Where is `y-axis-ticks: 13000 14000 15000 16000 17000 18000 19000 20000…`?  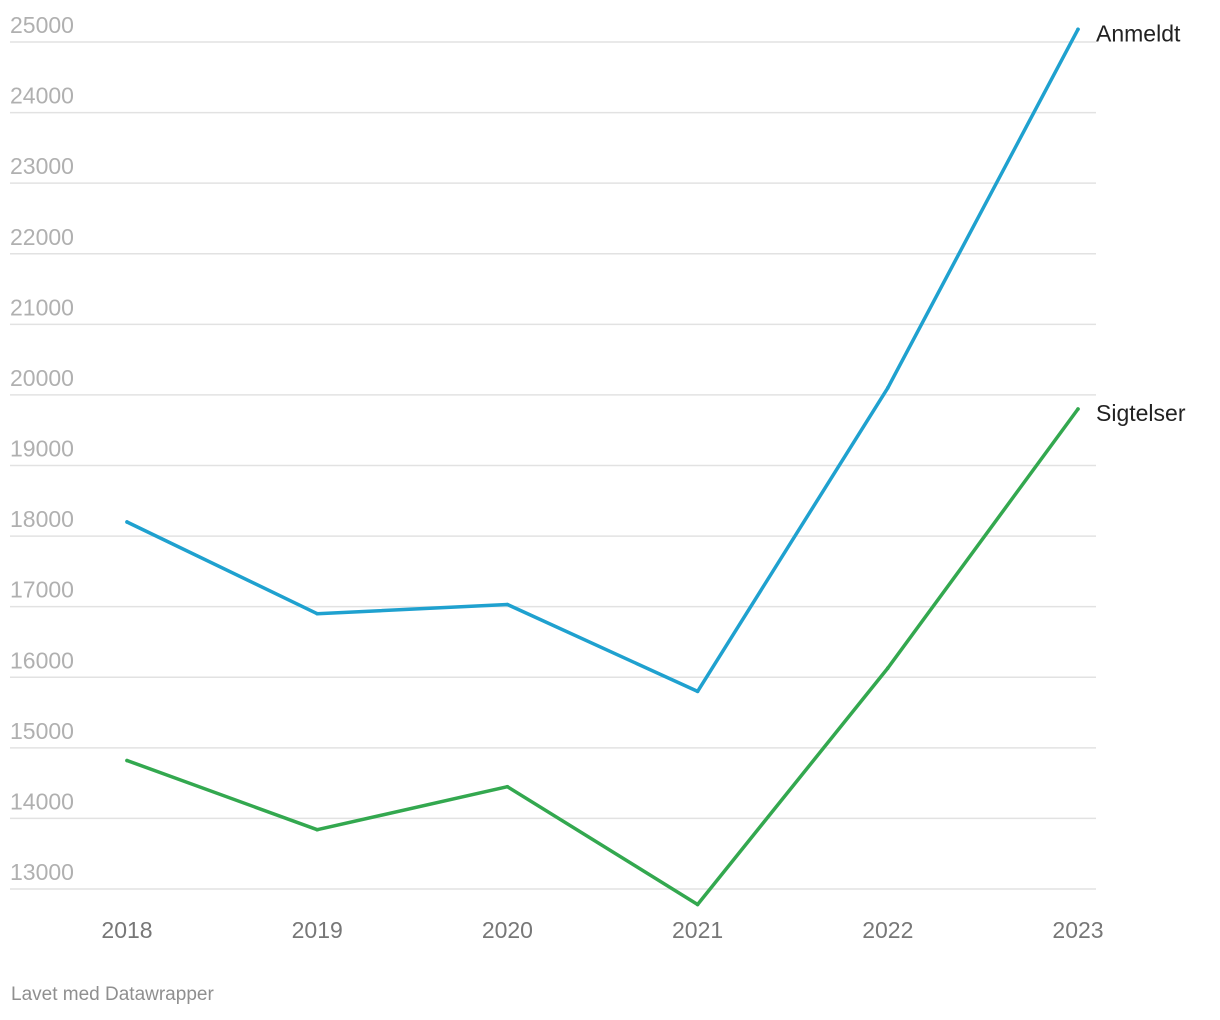
y-axis-ticks: 13000 14000 15000 16000 17000 18000 19000 20000… is located at coordinates (42, 448).